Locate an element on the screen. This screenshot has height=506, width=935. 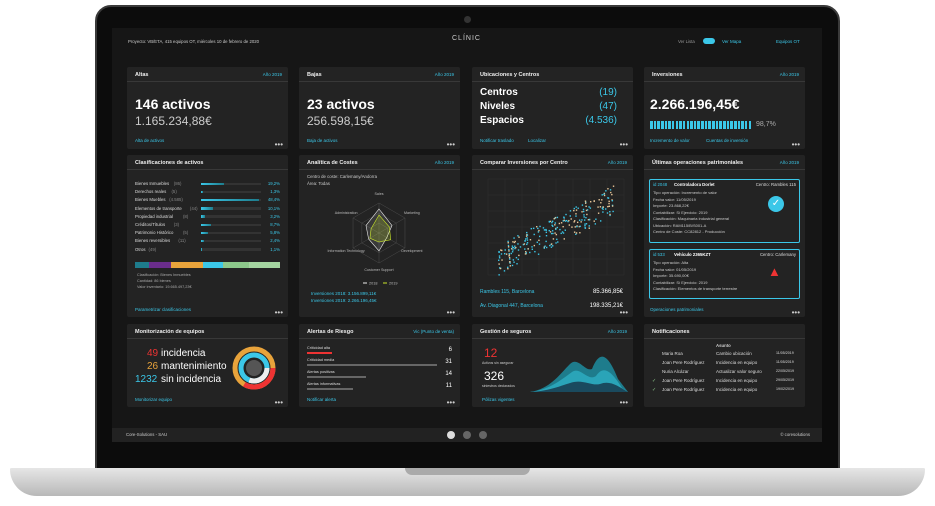
area is located at coordinates (579, 386).